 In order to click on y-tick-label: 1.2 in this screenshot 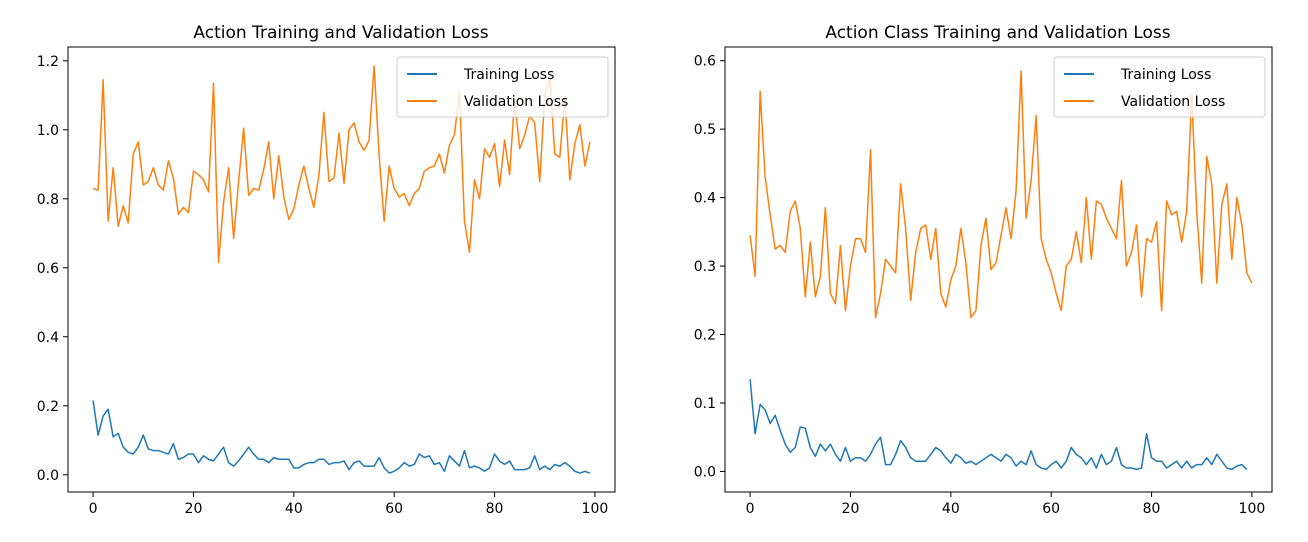, I will do `click(48, 62)`.